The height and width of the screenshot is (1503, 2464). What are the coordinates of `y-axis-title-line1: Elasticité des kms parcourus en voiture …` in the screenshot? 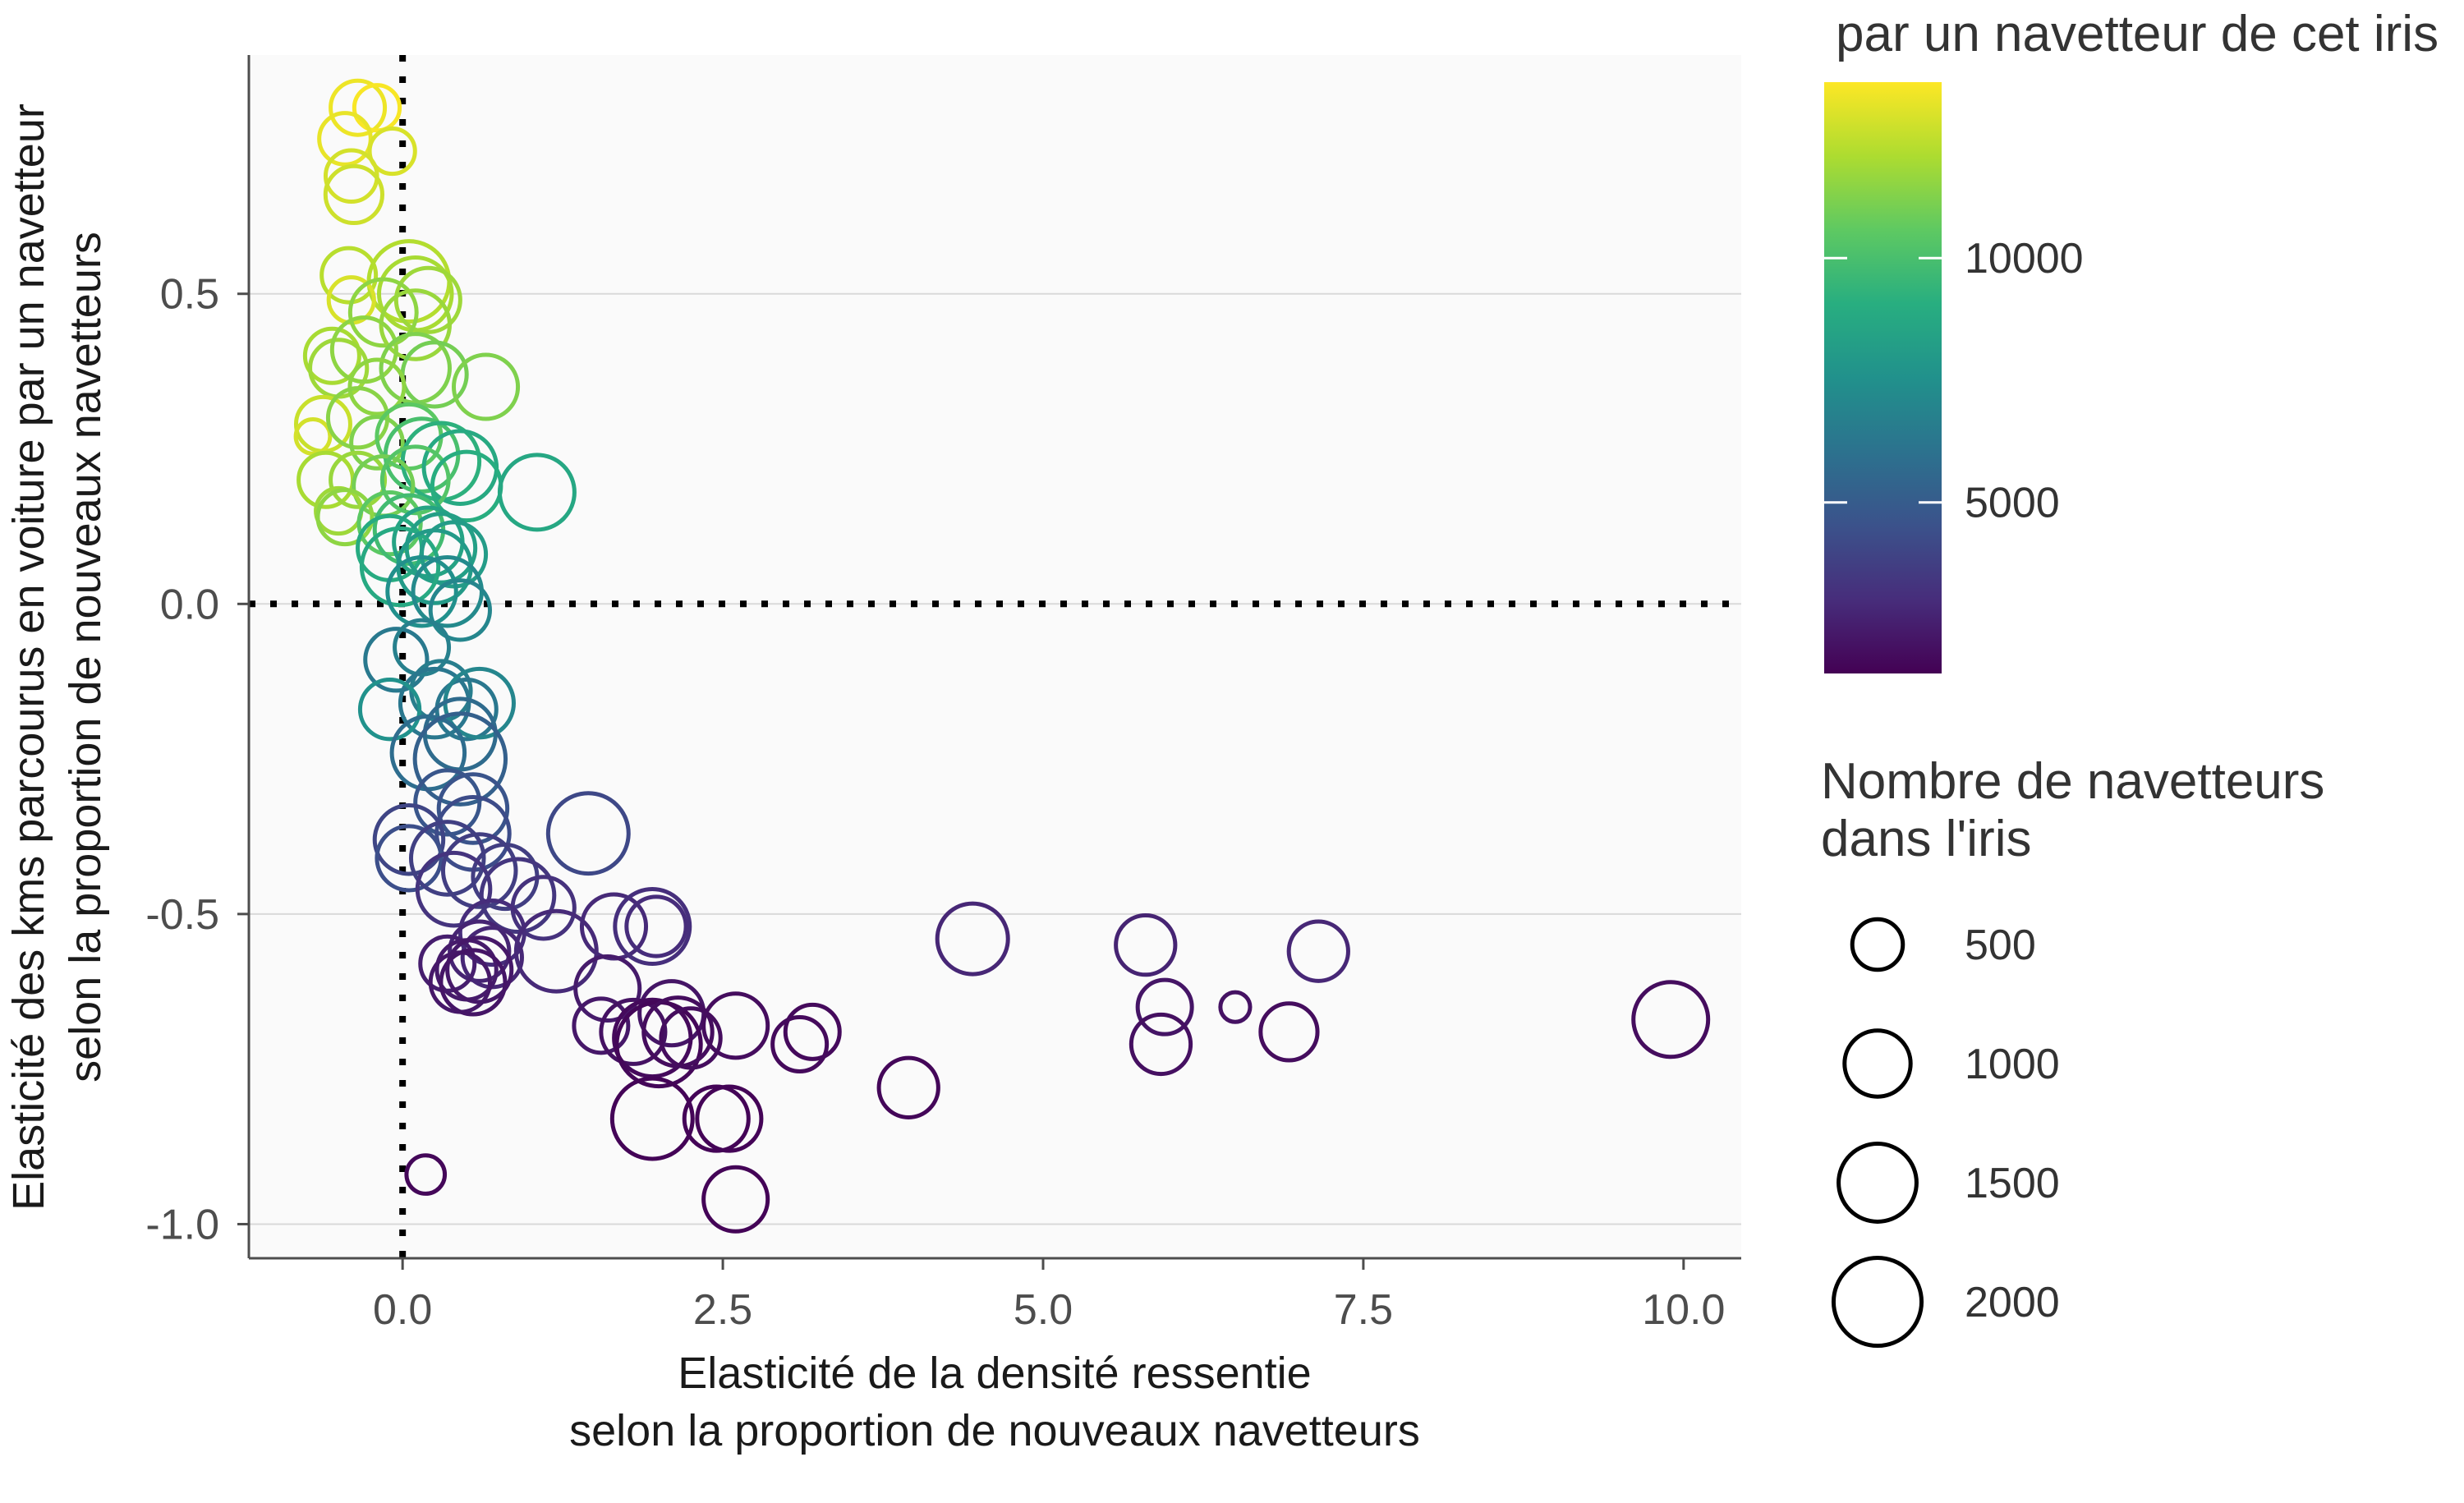 It's located at (29, 657).